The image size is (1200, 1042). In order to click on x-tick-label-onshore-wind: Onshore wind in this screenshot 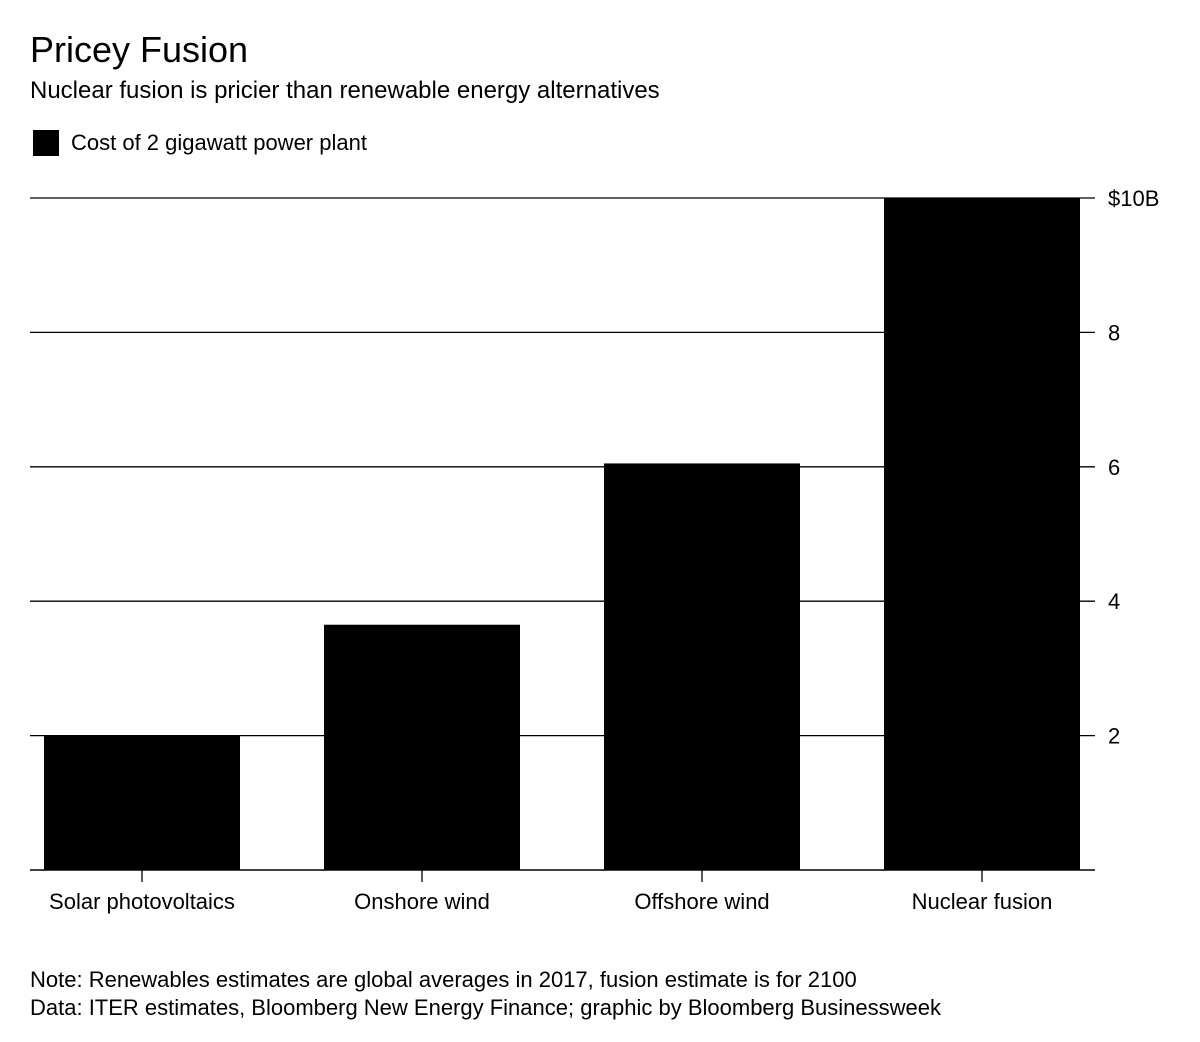, I will do `click(422, 901)`.